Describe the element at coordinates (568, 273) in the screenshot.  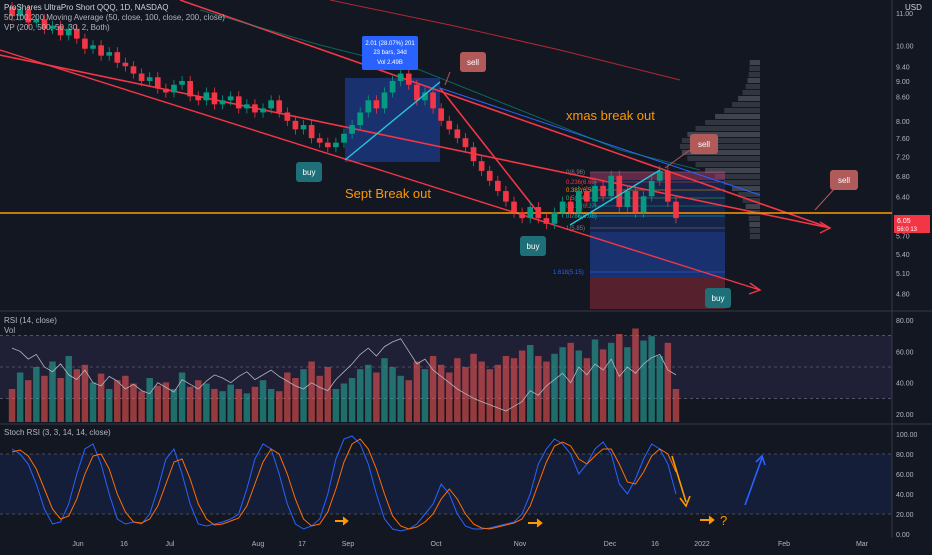
I see `fib-level-label: 1.618(5.15)` at that location.